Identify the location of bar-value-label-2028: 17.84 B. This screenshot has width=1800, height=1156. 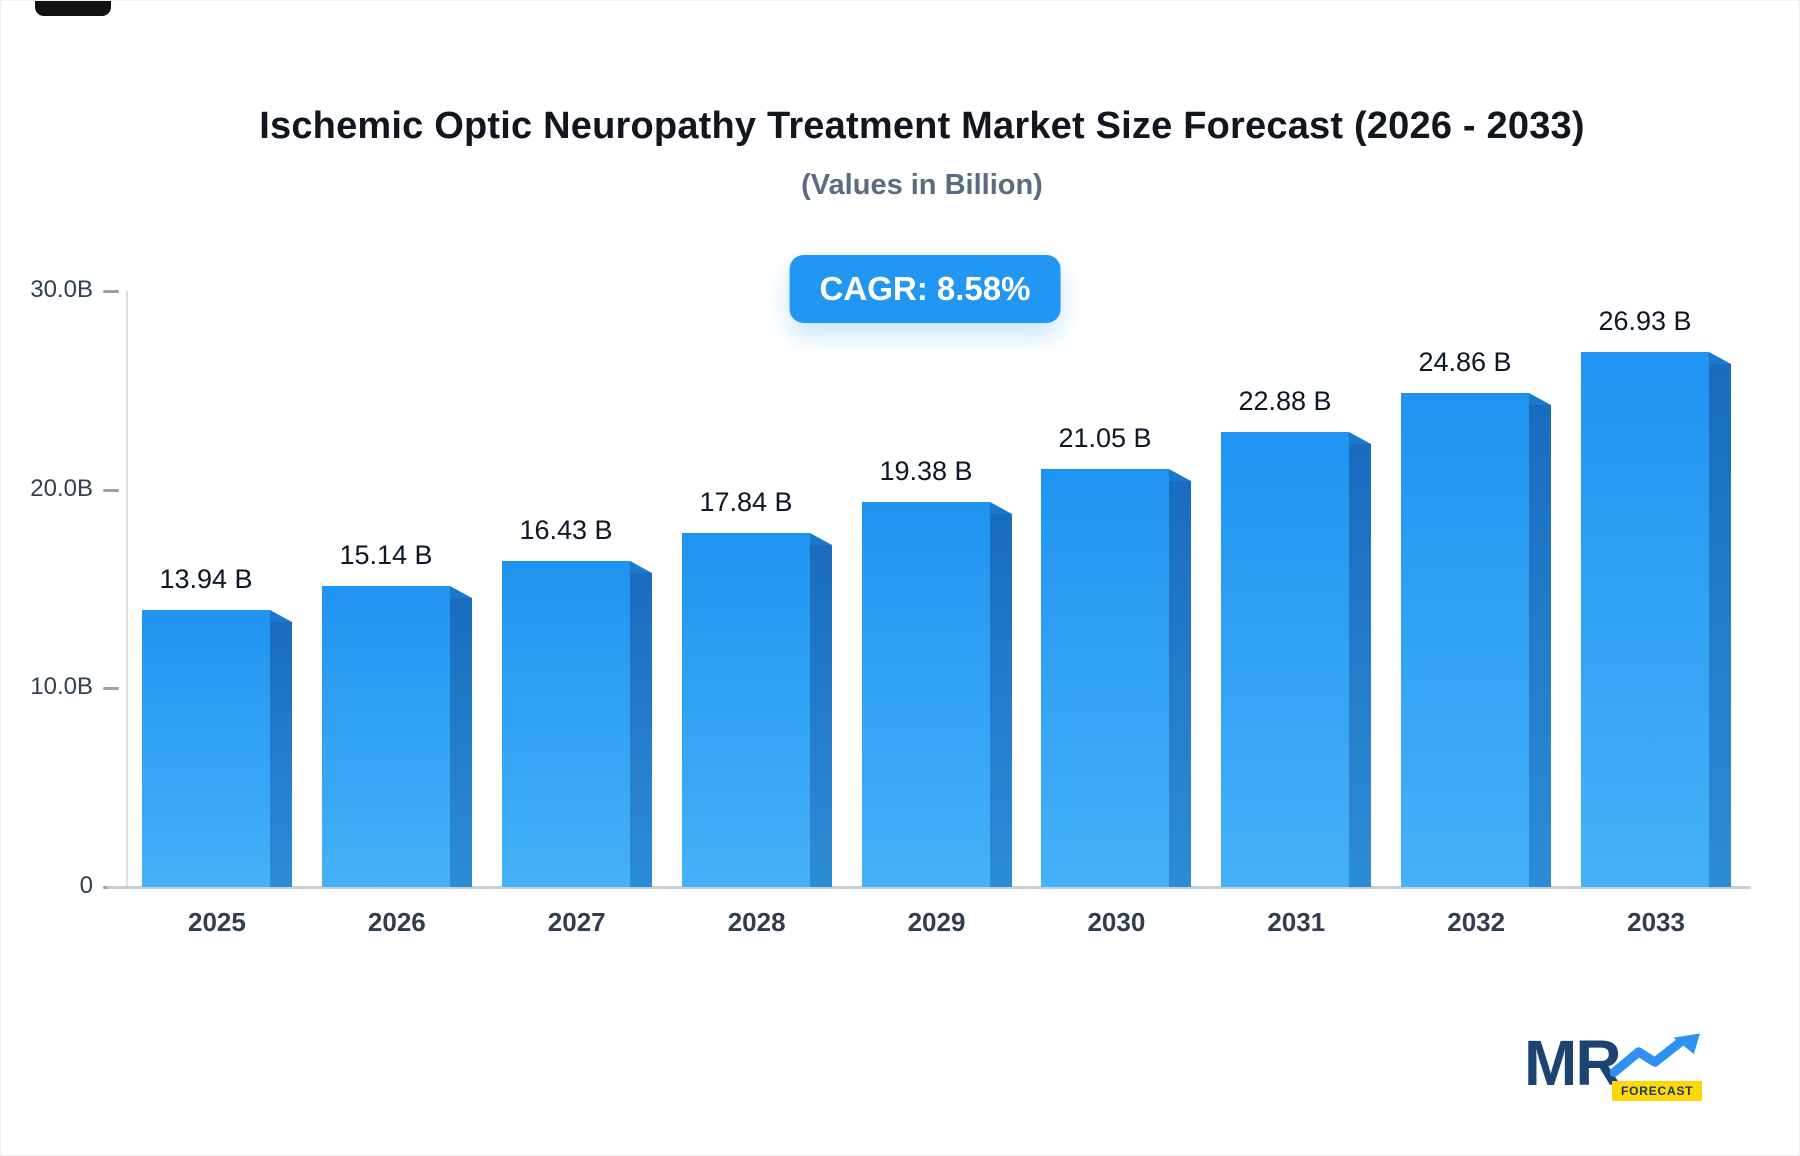
(746, 502).